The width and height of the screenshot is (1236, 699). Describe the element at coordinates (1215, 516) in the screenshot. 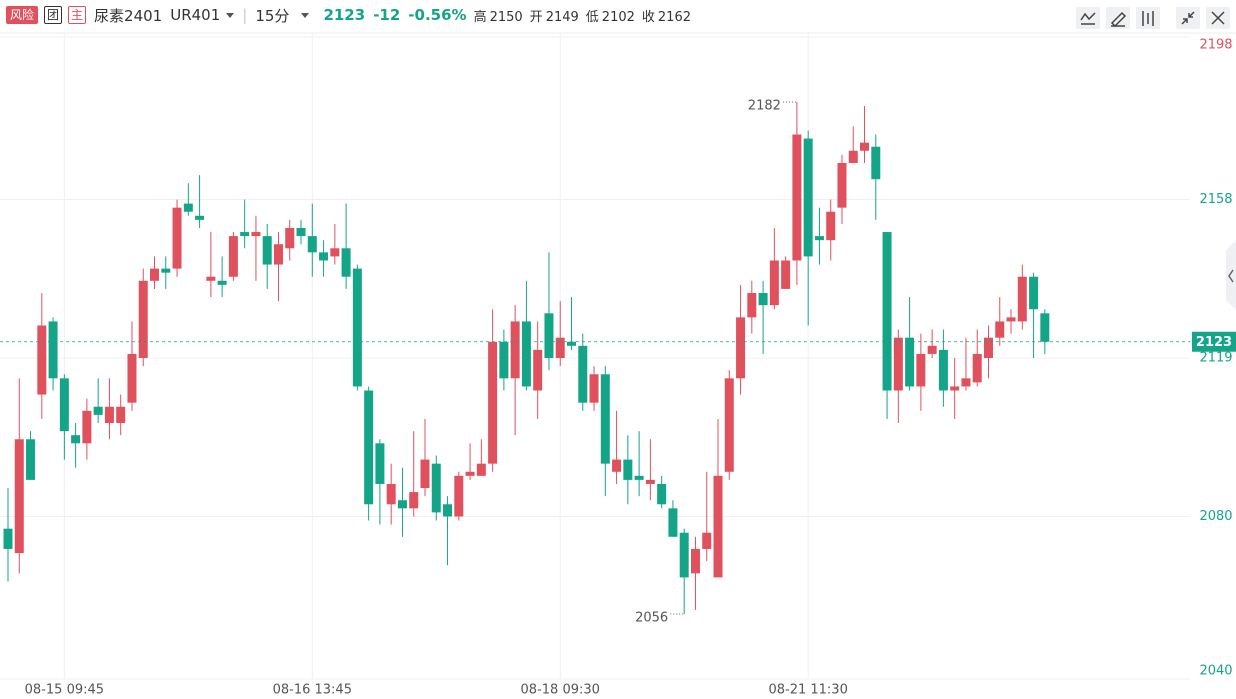

I see `y-tick-label: 2080` at that location.